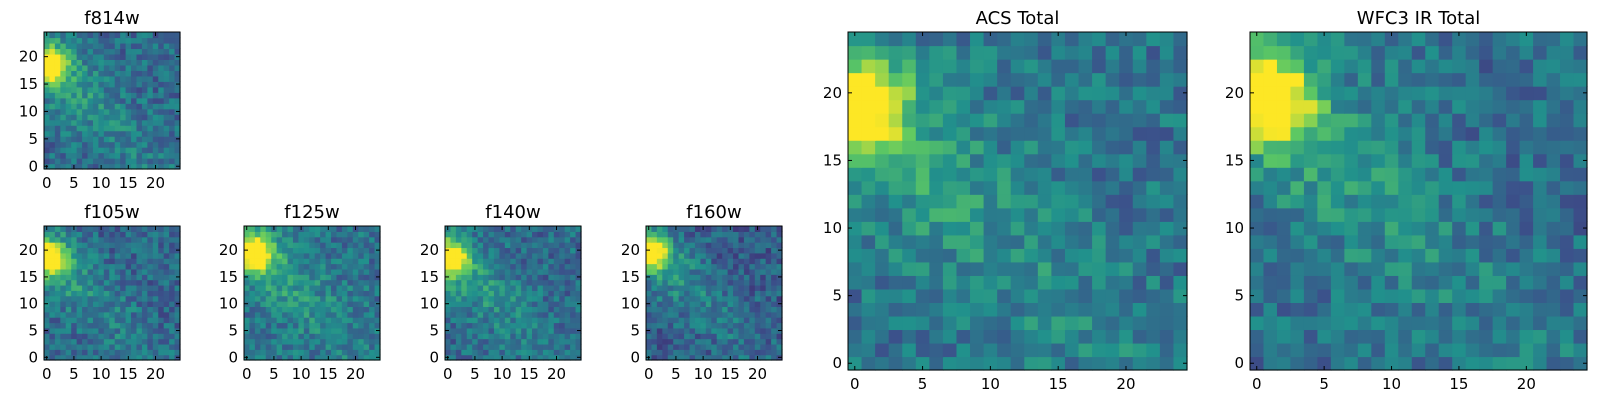 The width and height of the screenshot is (1600, 400). I want to click on x-tick-label: 20, so click(757, 374).